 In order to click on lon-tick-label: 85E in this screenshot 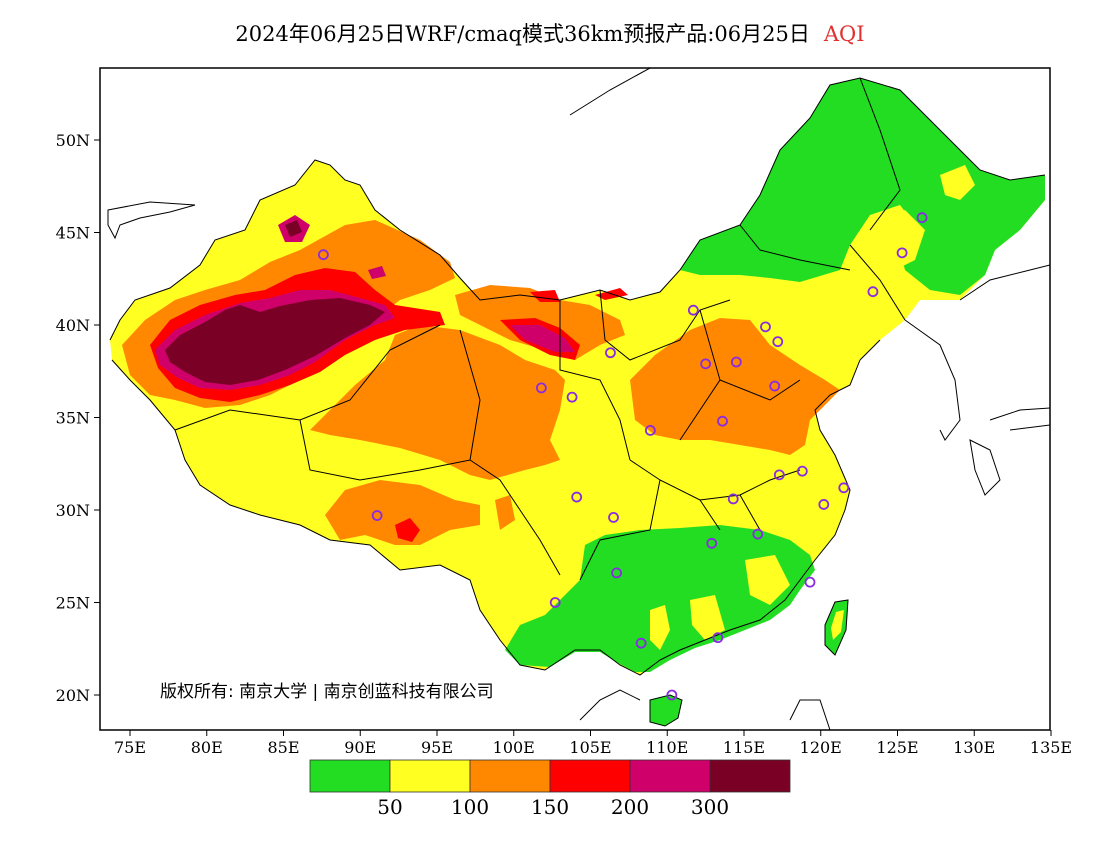, I will do `click(283, 747)`.